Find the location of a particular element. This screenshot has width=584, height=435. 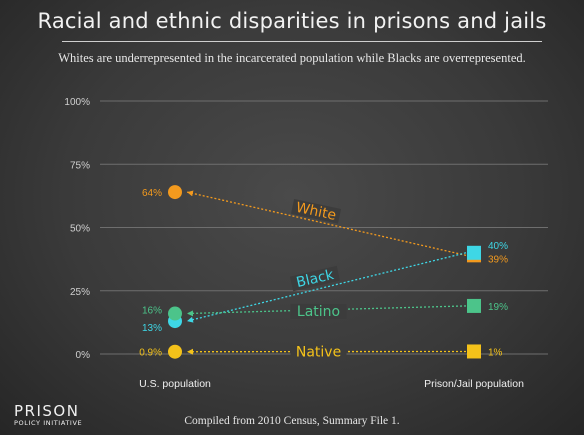

value-label: 16% is located at coordinates (152, 311).